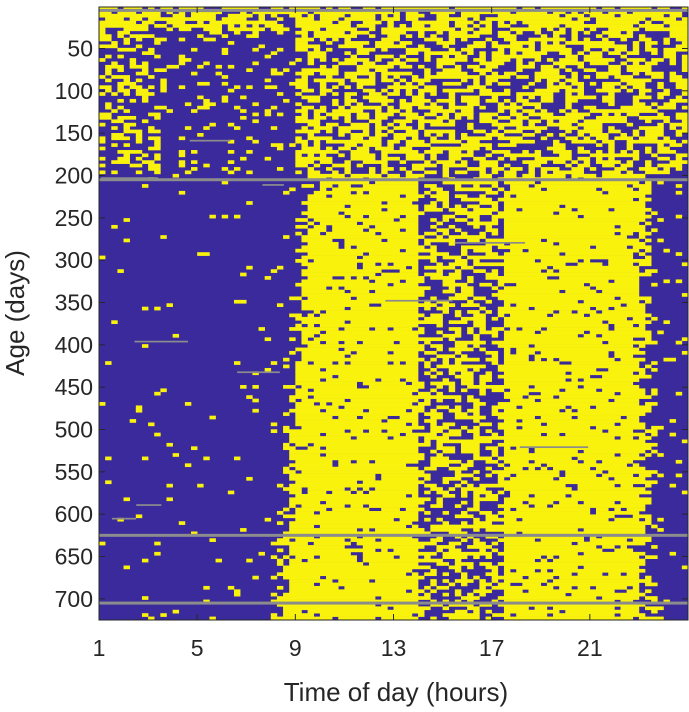 This screenshot has width=689, height=712. I want to click on y-tick-label: 550, so click(74, 472).